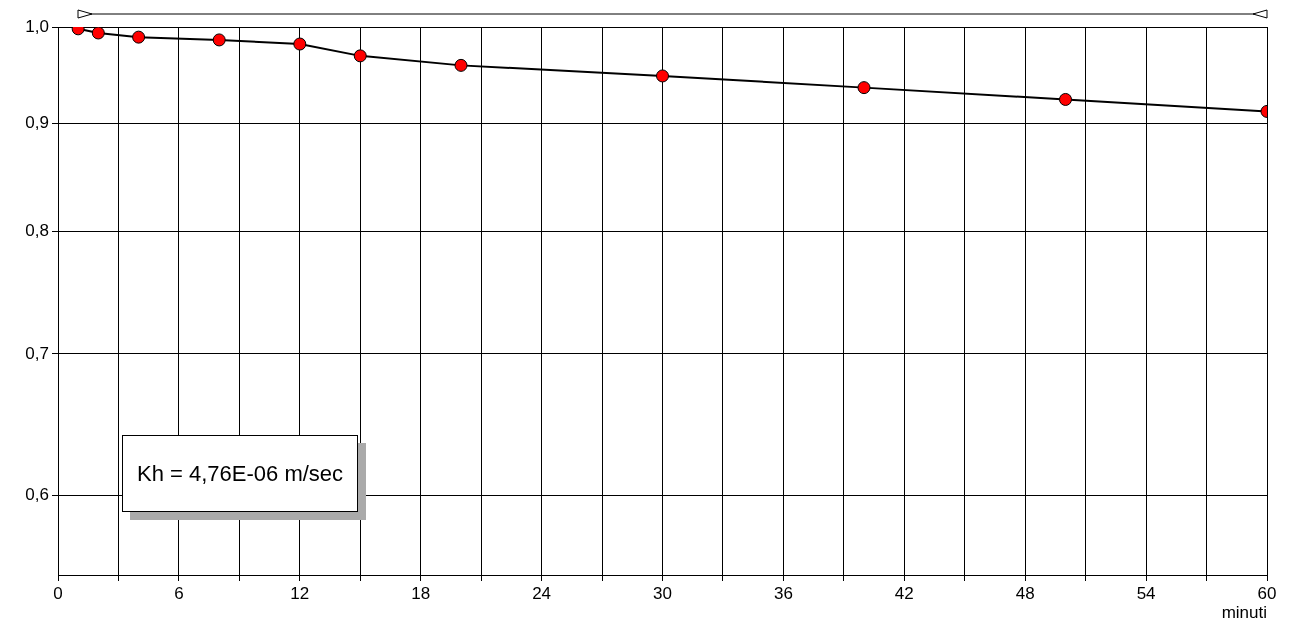 The width and height of the screenshot is (1295, 628). Describe the element at coordinates (542, 593) in the screenshot. I see `x-tick-label: 24` at that location.